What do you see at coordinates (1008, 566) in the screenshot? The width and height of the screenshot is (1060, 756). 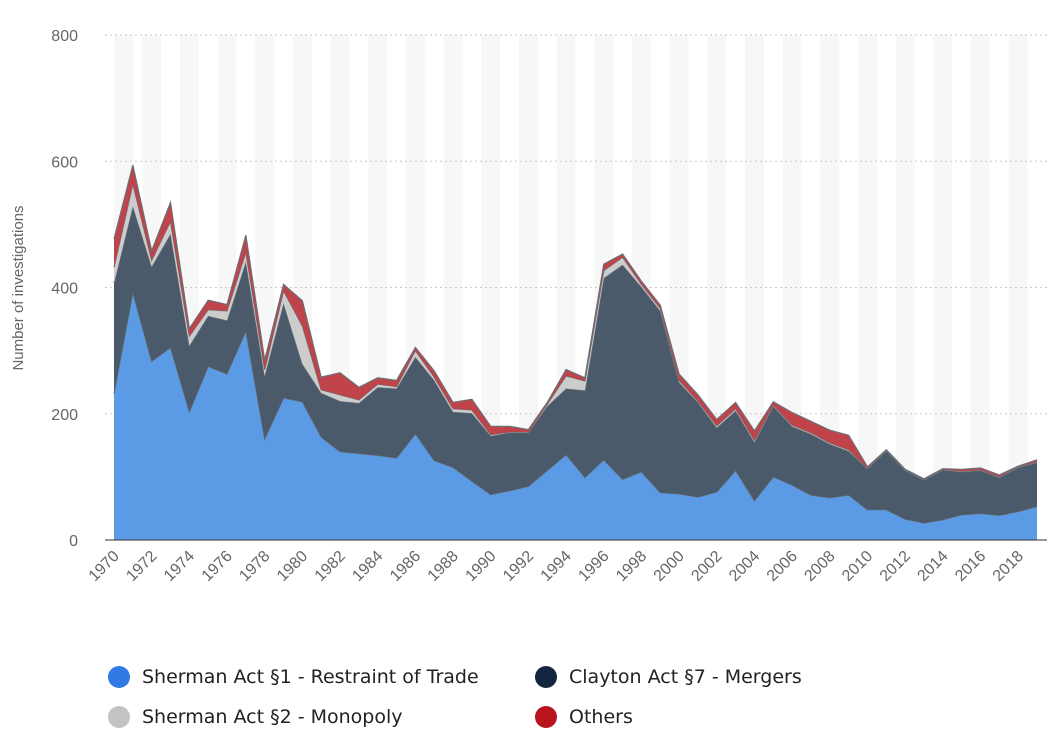 I see `x-tick-label-2018: 2018` at bounding box center [1008, 566].